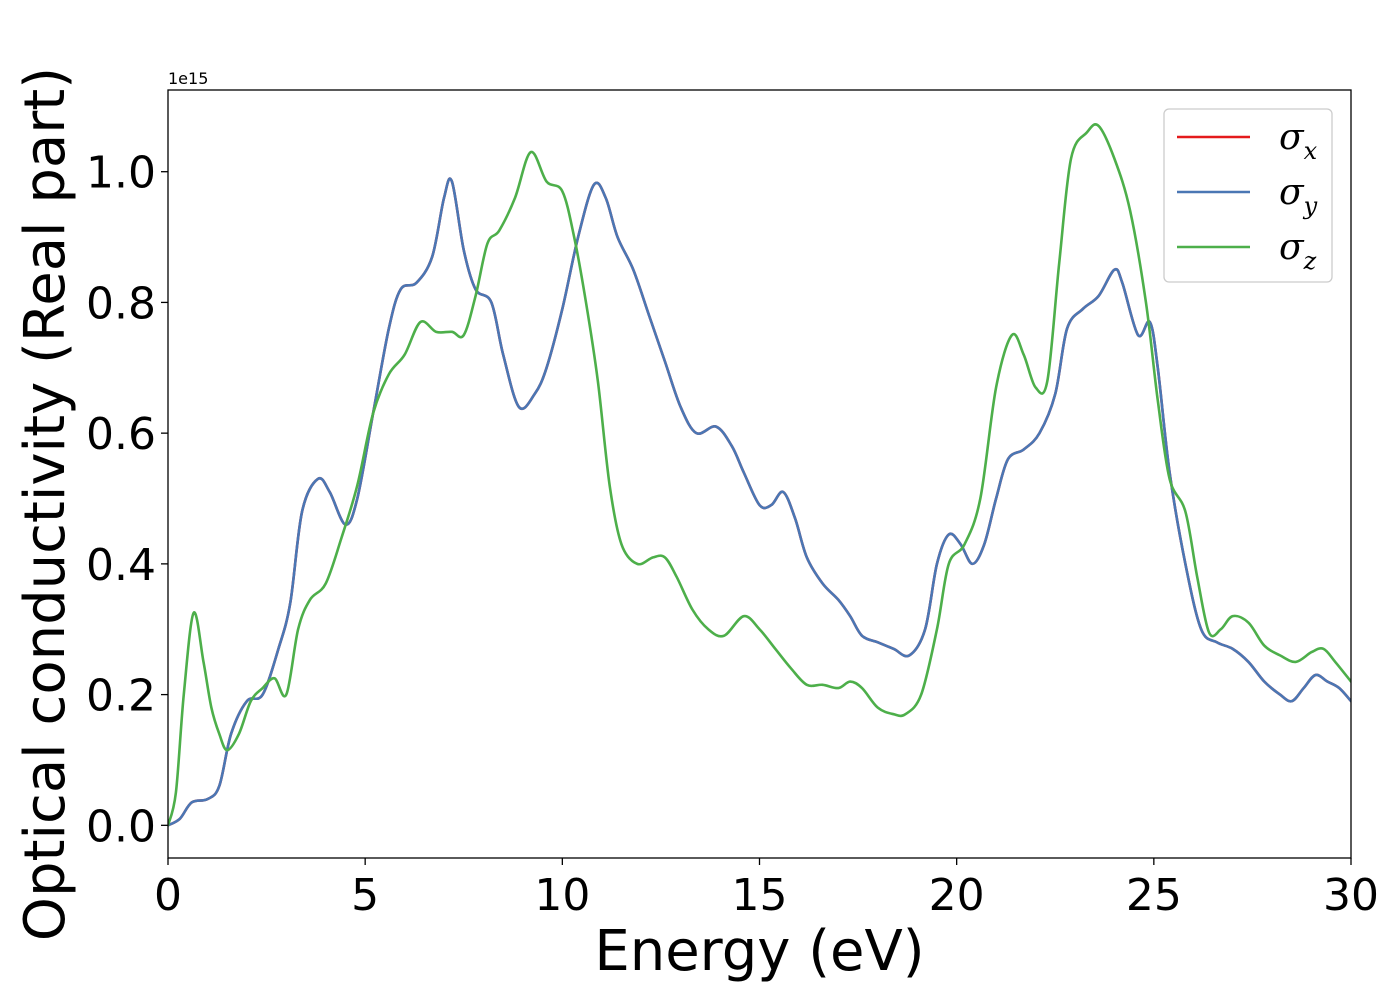 Image resolution: width=1400 pixels, height=1000 pixels. Describe the element at coordinates (121, 434) in the screenshot. I see `y-tick-label: 0.6` at that location.